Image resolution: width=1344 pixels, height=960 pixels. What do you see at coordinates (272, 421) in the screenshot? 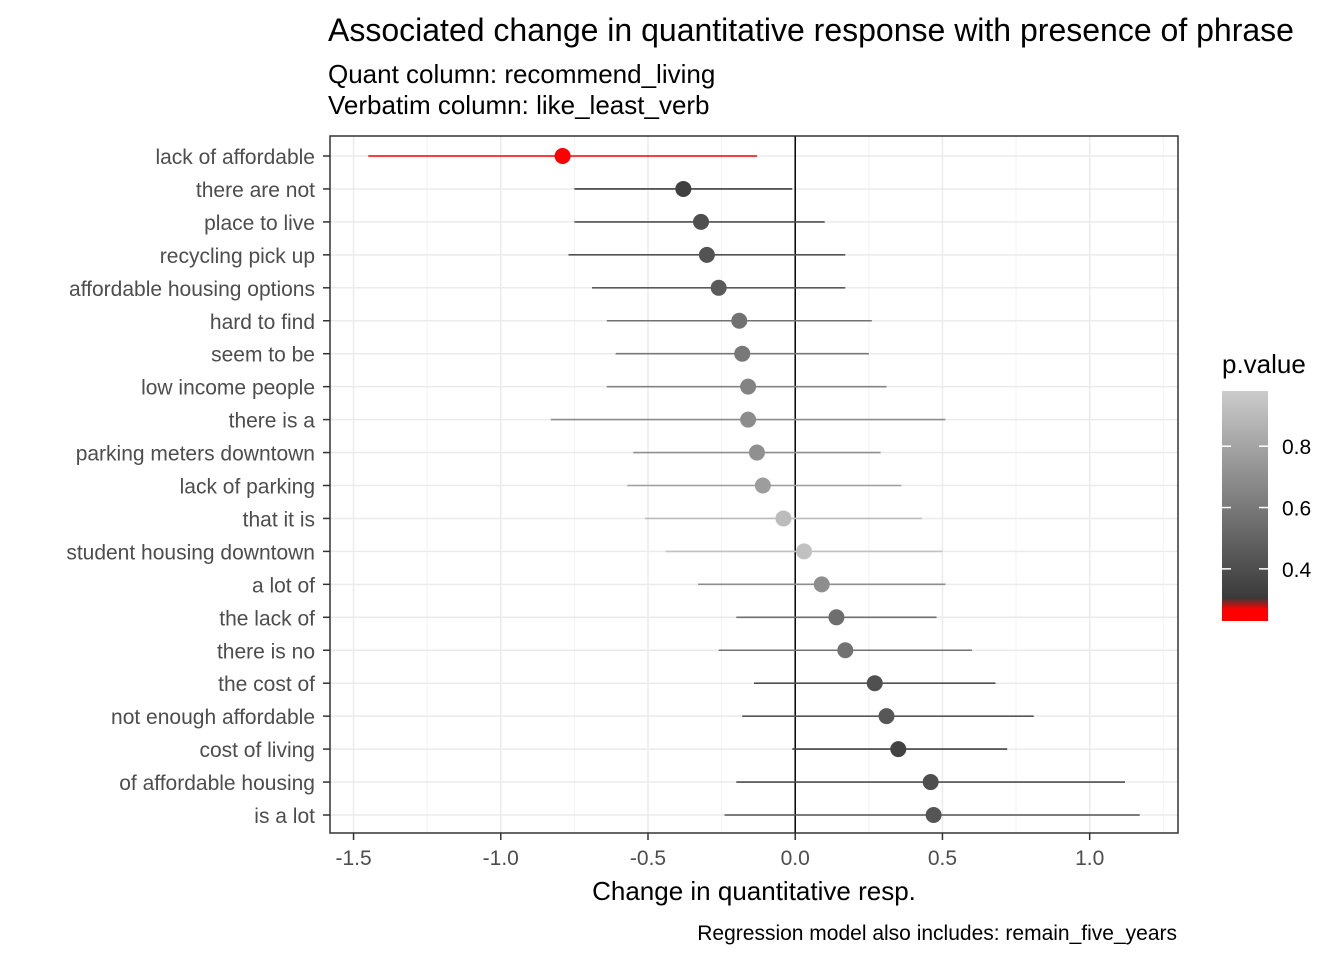
I see `y-tick-label: there is a` at bounding box center [272, 421].